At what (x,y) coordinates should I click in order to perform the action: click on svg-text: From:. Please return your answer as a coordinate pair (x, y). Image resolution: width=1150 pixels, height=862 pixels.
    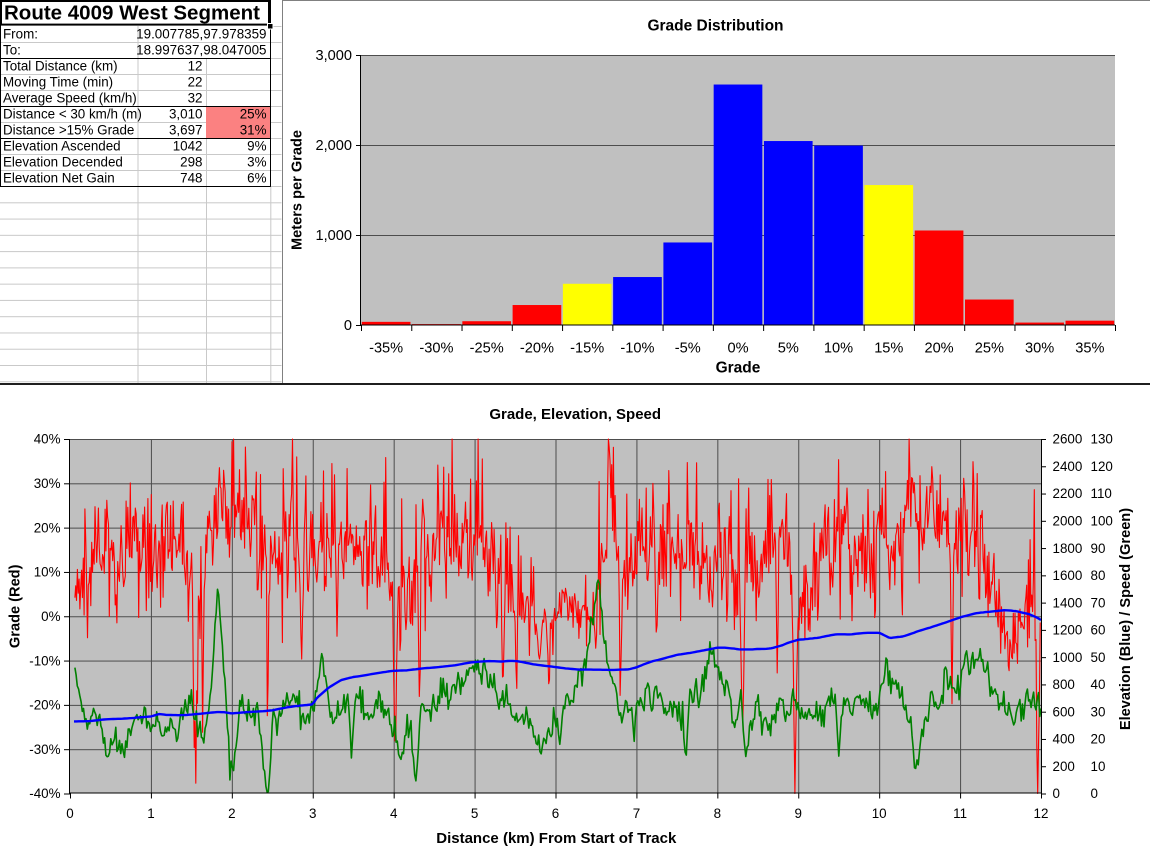
    Looking at the image, I should click on (20, 33).